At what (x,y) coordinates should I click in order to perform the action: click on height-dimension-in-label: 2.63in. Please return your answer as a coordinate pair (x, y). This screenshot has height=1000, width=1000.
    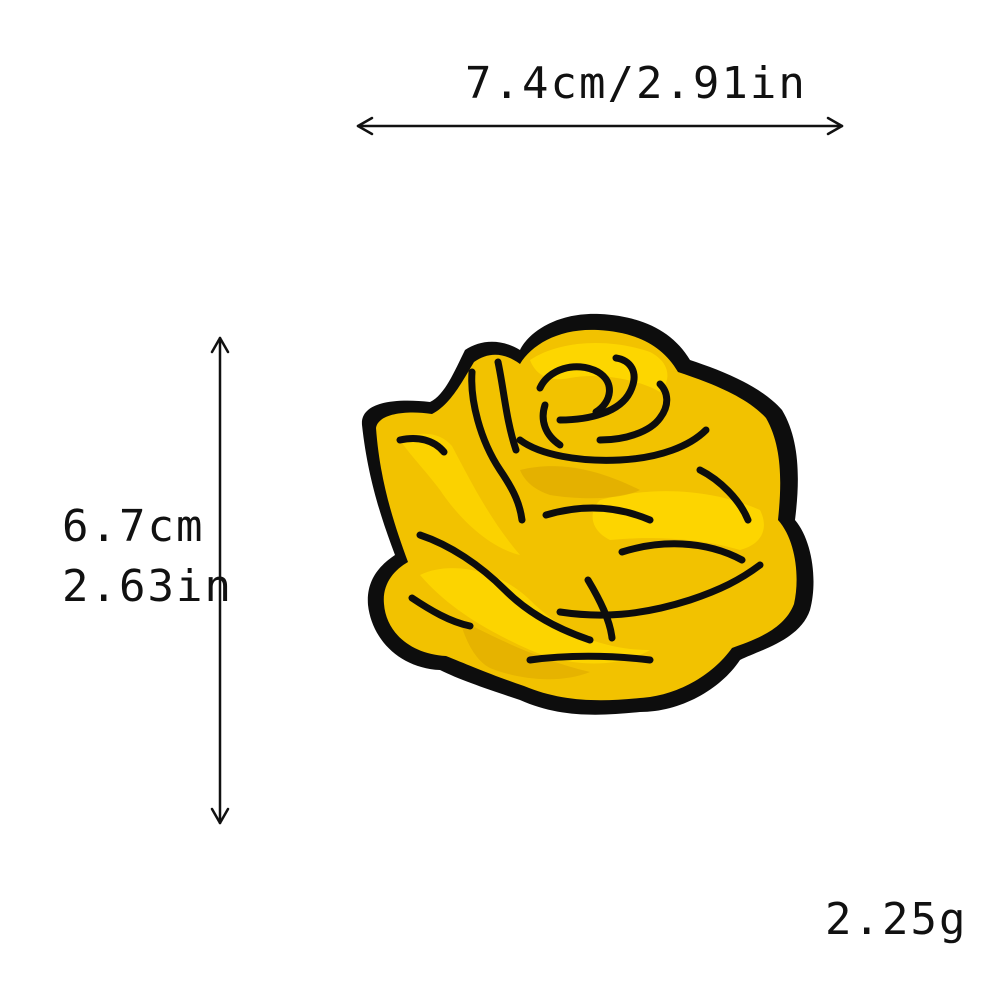
    Looking at the image, I should click on (147, 586).